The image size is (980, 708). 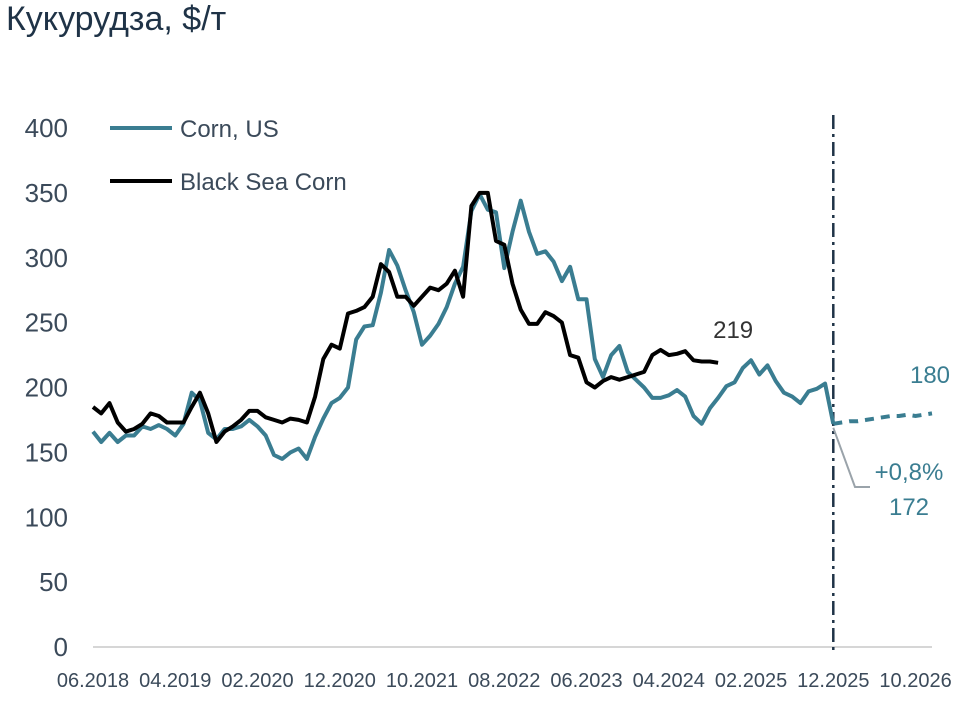 I want to click on x-tick-label: 06.2018, so click(x=93, y=681).